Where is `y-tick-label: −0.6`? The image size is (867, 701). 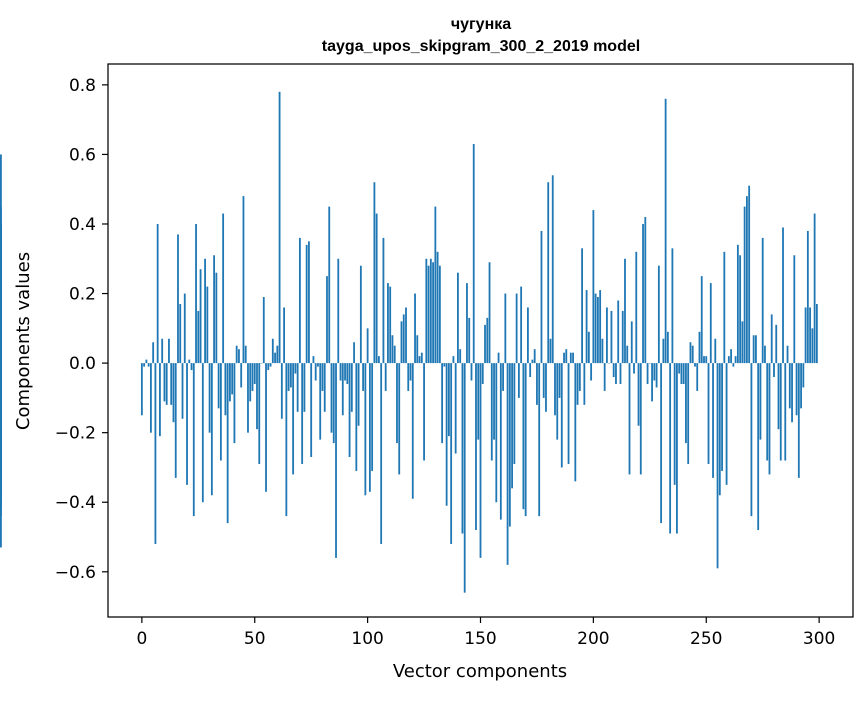 y-tick-label: −0.6 is located at coordinates (75, 573).